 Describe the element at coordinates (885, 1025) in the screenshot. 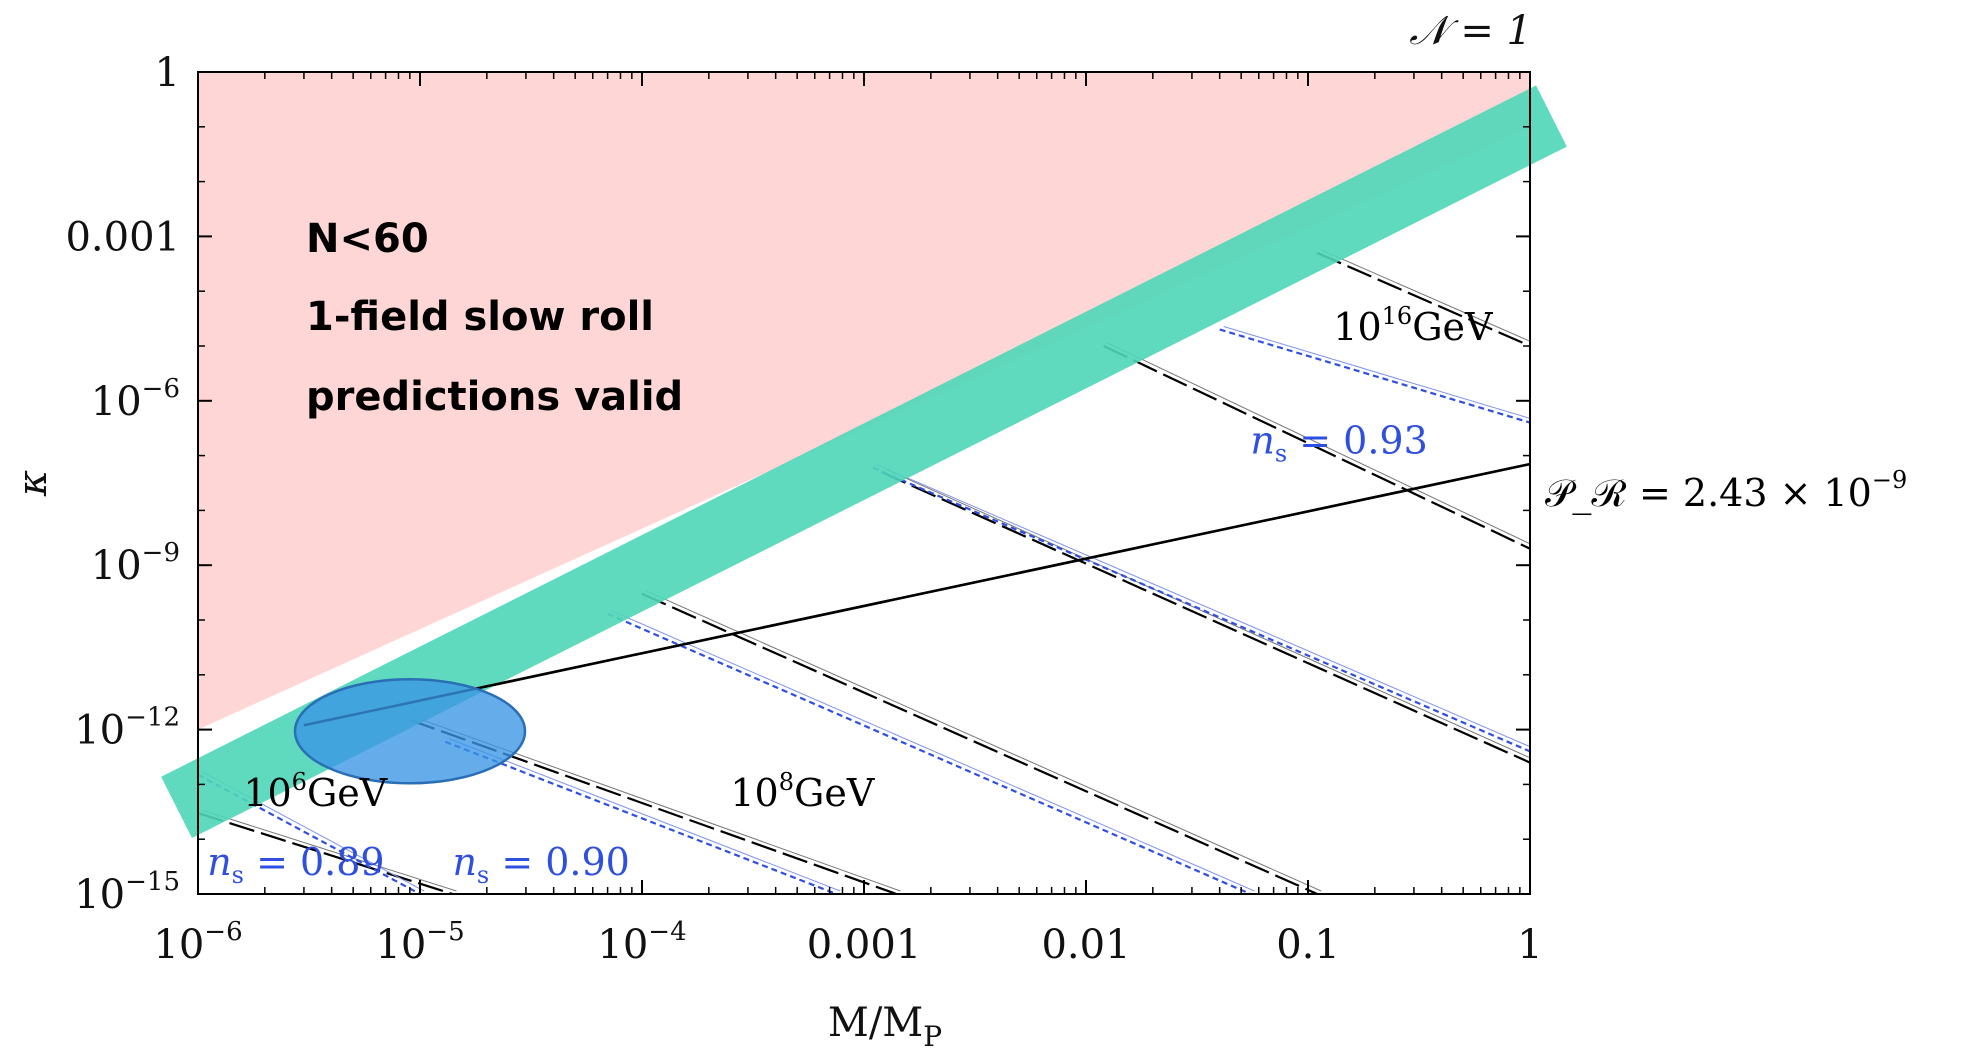

I see `x-axis-title: M/MP` at that location.